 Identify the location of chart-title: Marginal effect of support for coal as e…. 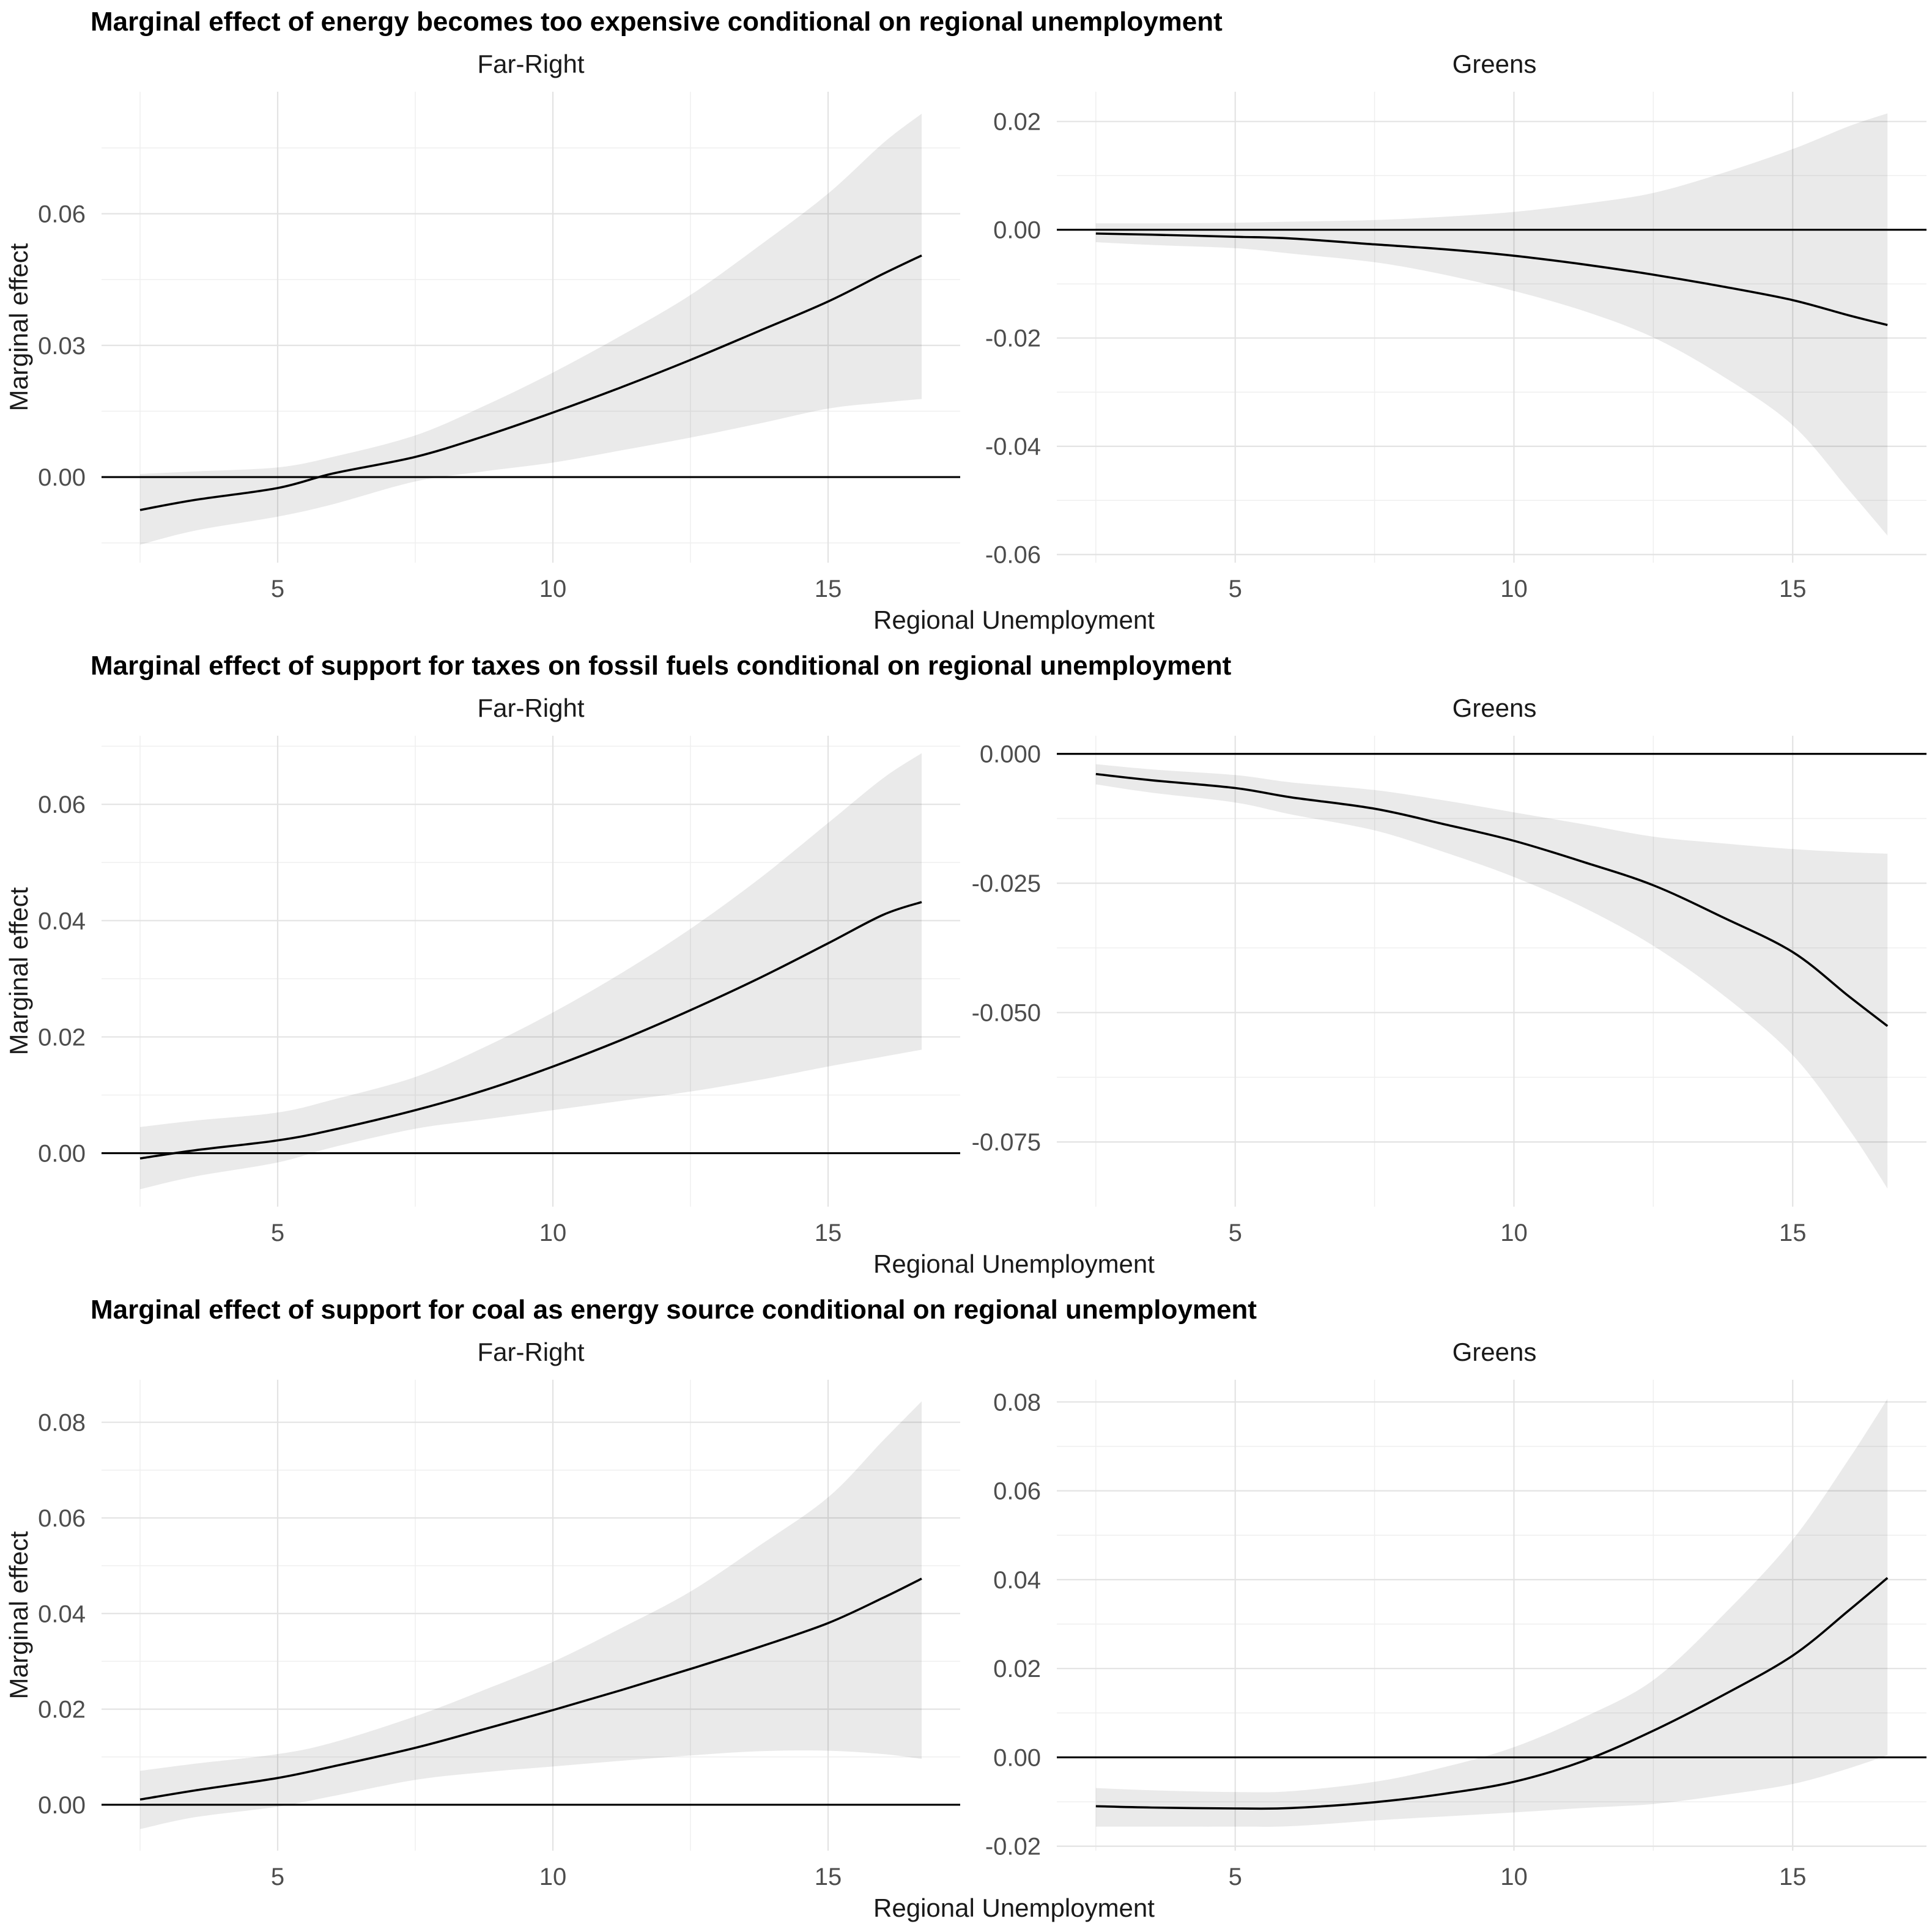
(674, 1310).